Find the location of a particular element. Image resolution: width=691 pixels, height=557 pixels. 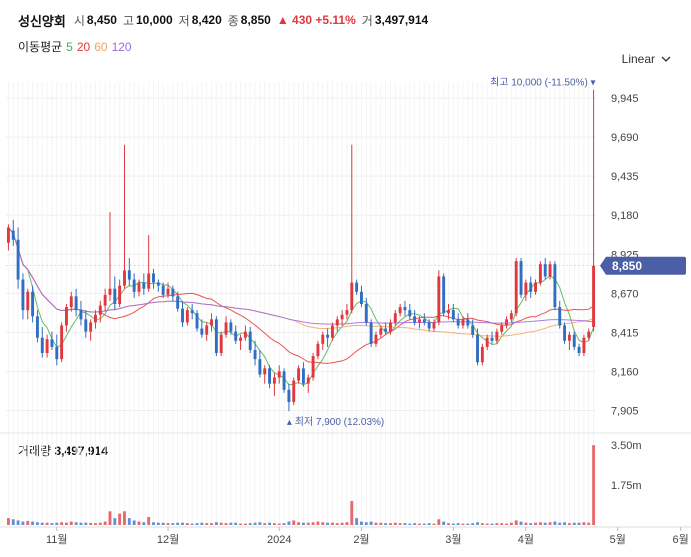

time-axis: 11월 12월 2024 2월 3월 4월 5월 6월 is located at coordinates (345, 536).